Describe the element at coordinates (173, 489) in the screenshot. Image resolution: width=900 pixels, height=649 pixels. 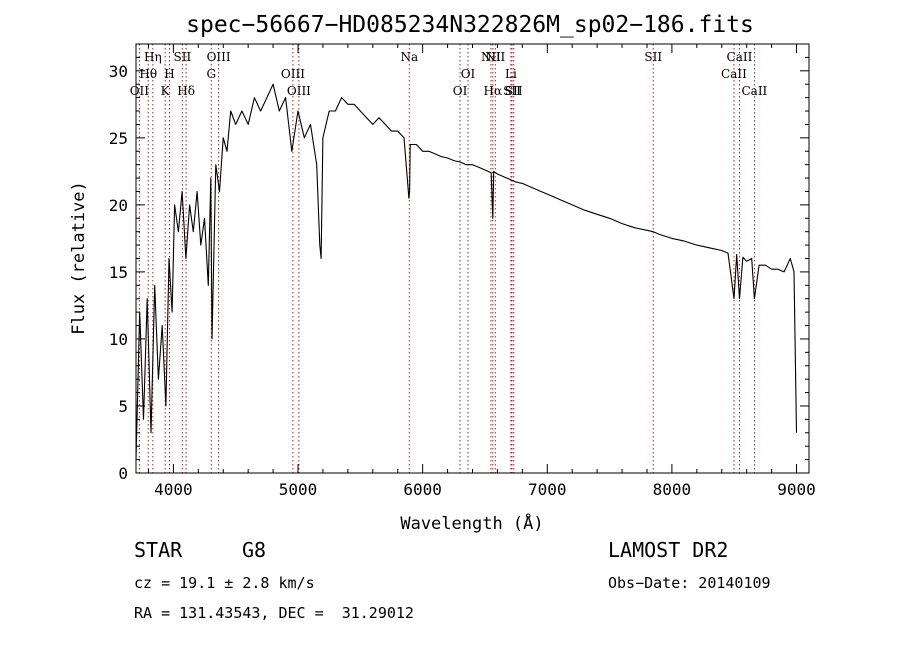
I see `x-tick-label: 4000` at that location.